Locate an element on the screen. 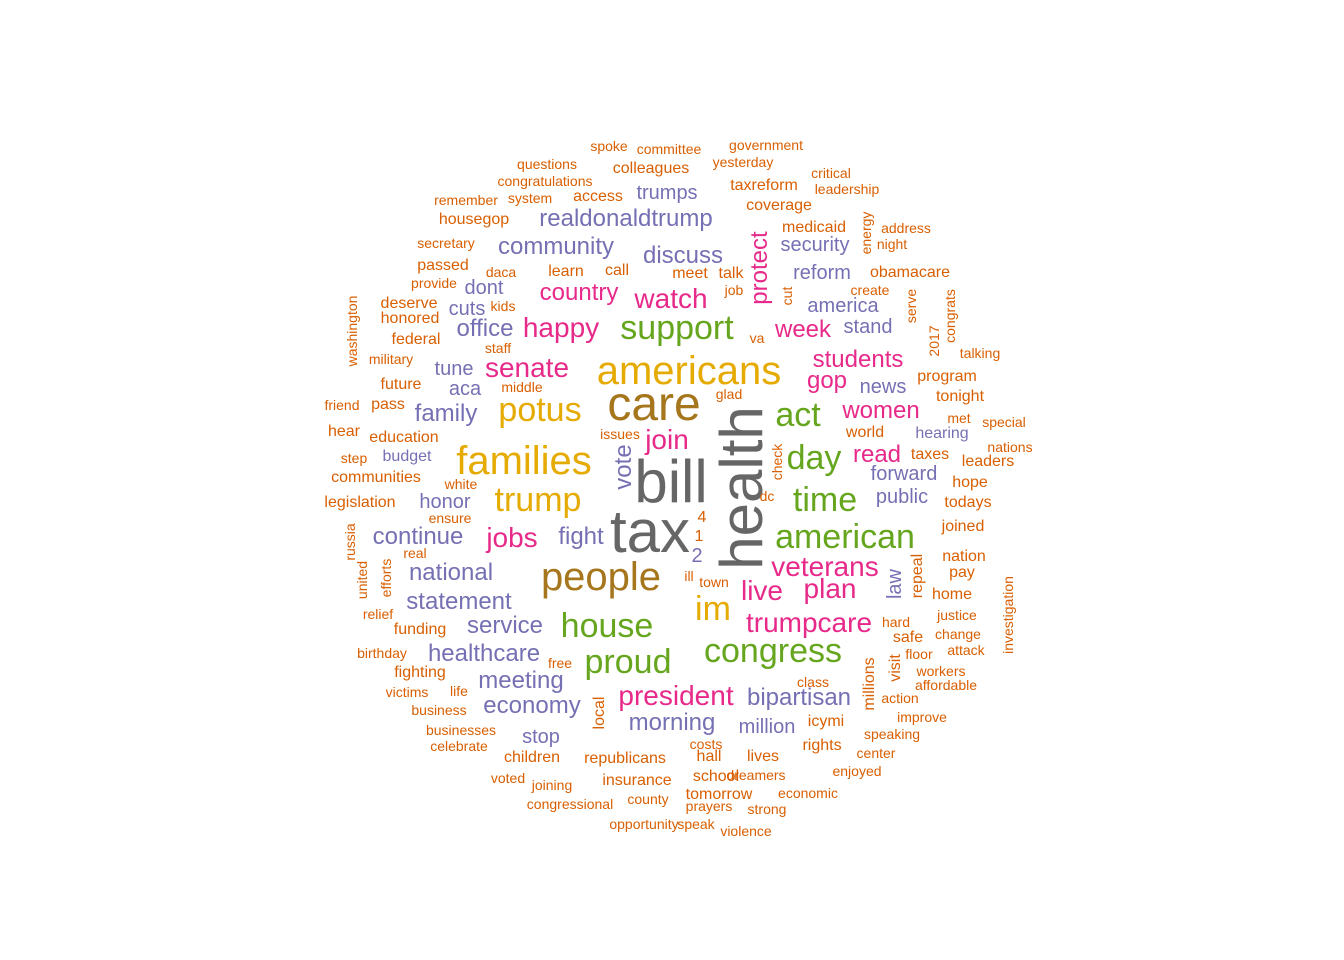  word-future: future is located at coordinates (401, 385).